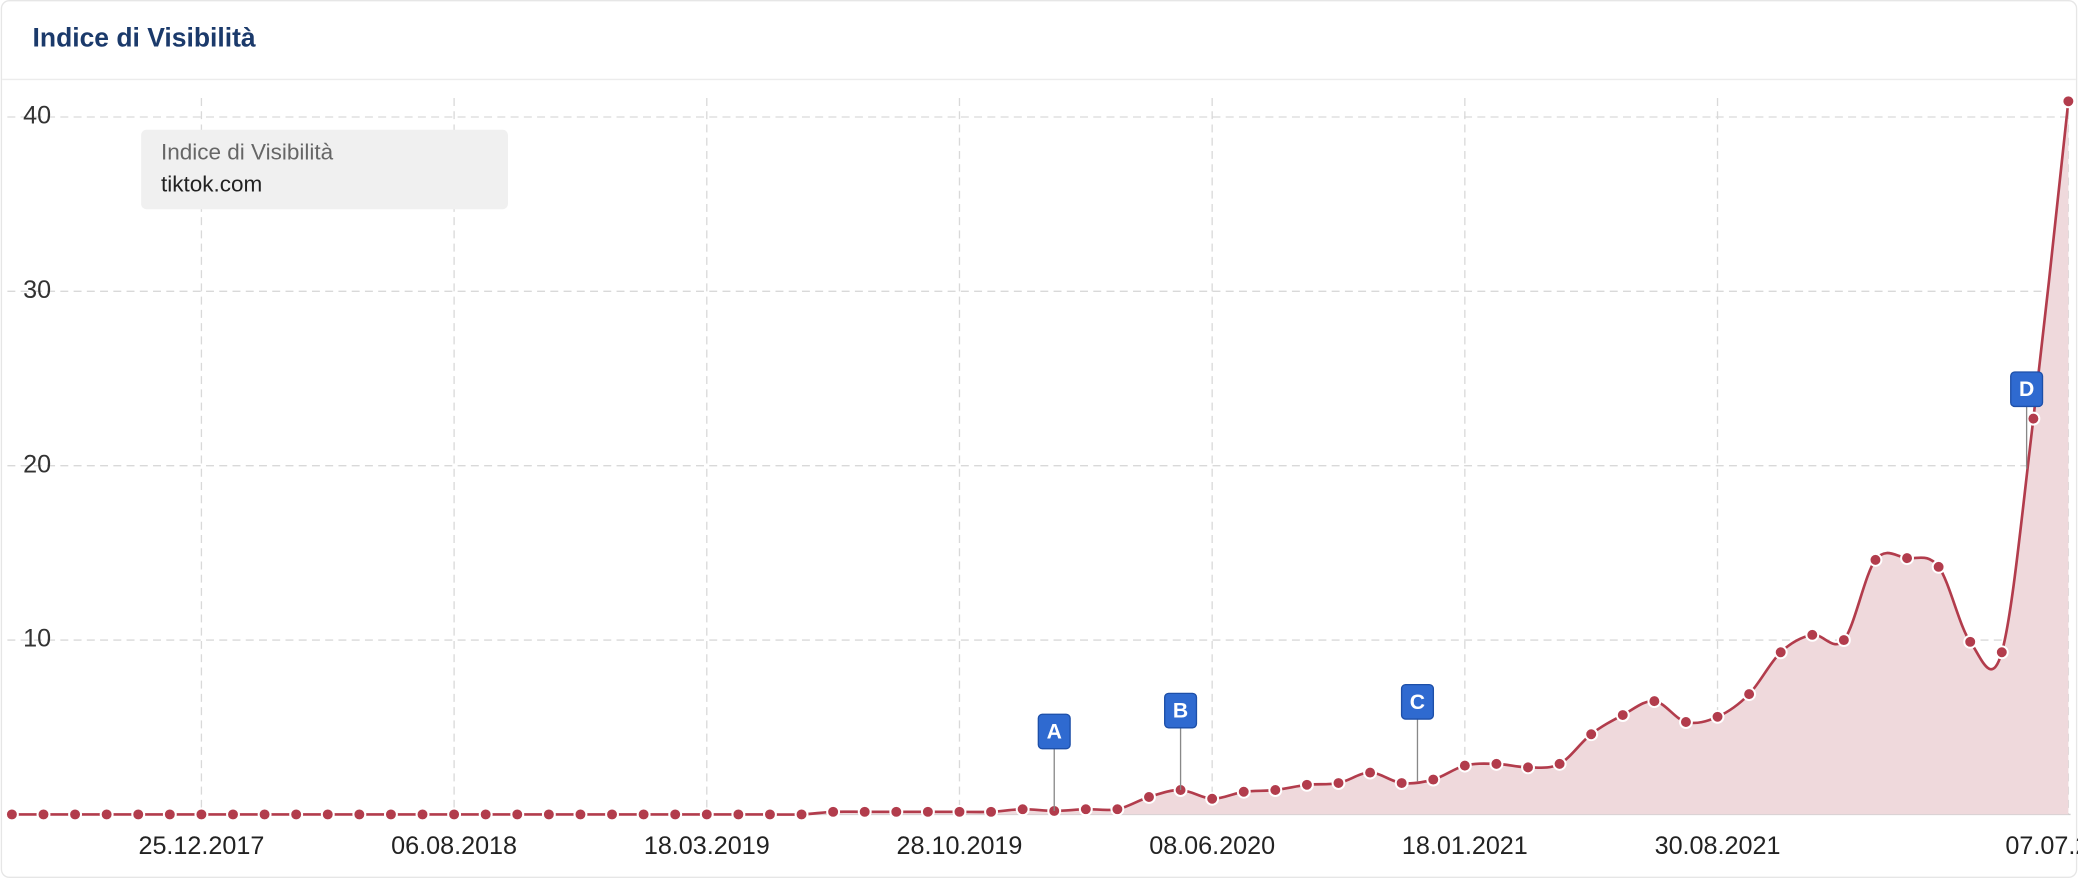  What do you see at coordinates (2041, 846) in the screenshot?
I see `x-tick-label: 07.07.2022` at bounding box center [2041, 846].